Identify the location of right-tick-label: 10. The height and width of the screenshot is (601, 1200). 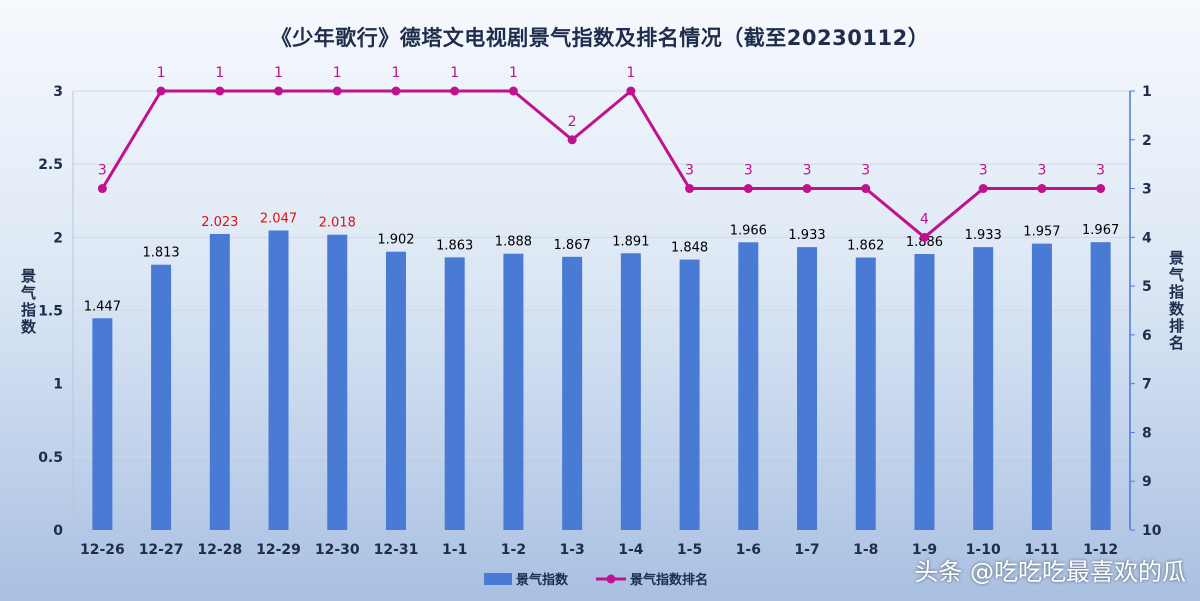
(1152, 531).